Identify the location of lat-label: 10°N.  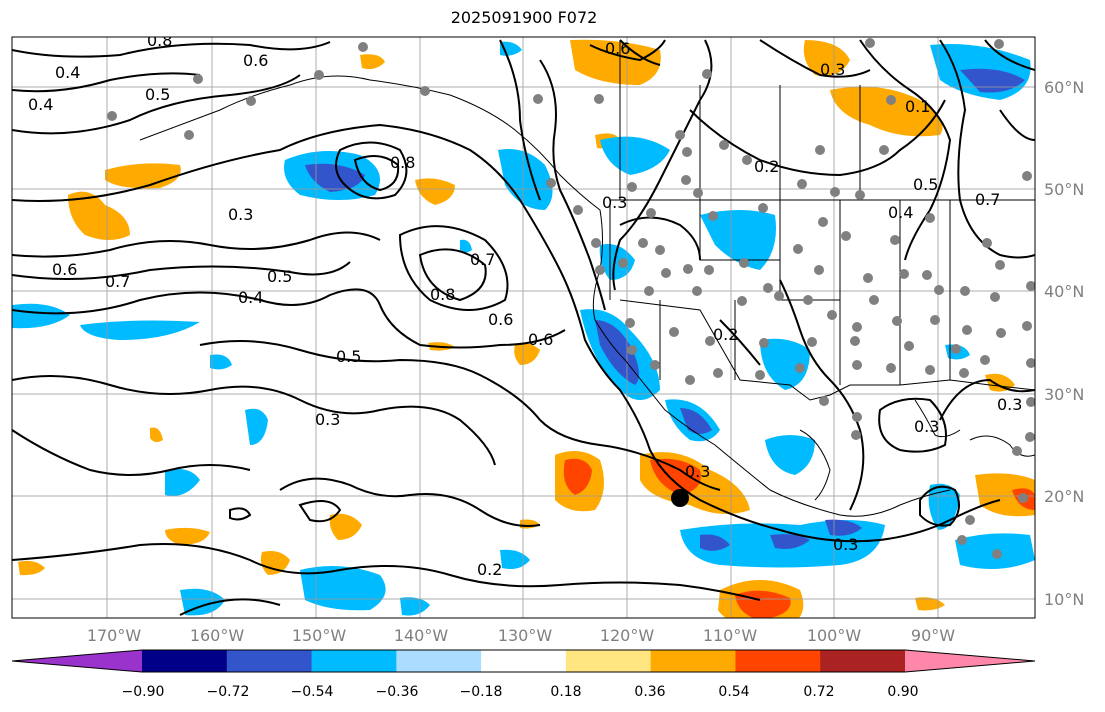
(1064, 599).